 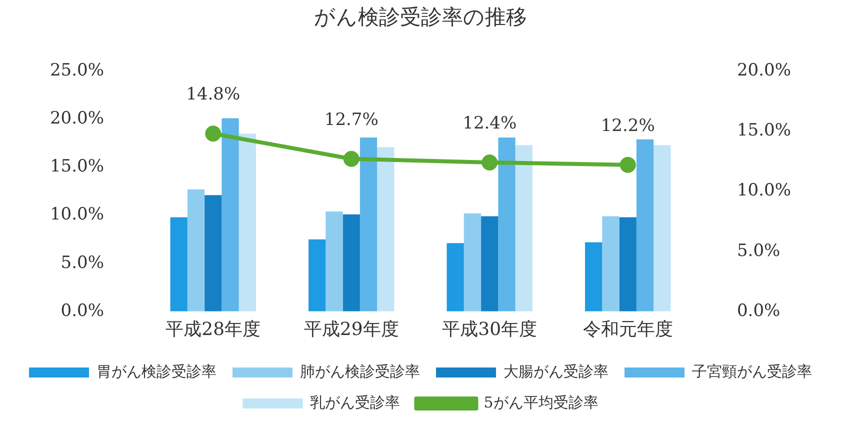 What do you see at coordinates (420, 17) in the screenshot?
I see `chart-title: がん検診受診率の推移` at bounding box center [420, 17].